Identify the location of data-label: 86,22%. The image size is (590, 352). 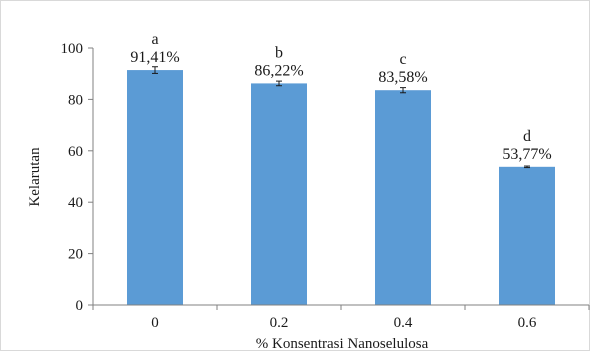
(278, 70).